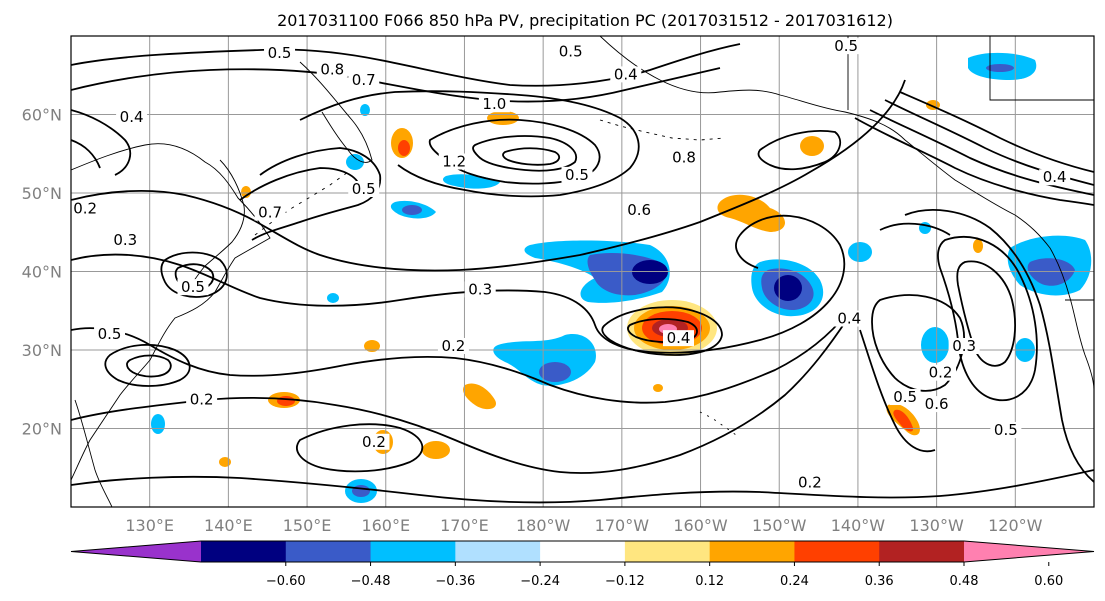  What do you see at coordinates (879, 581) in the screenshot?
I see `colorbar-tick-label: 0.36` at bounding box center [879, 581].